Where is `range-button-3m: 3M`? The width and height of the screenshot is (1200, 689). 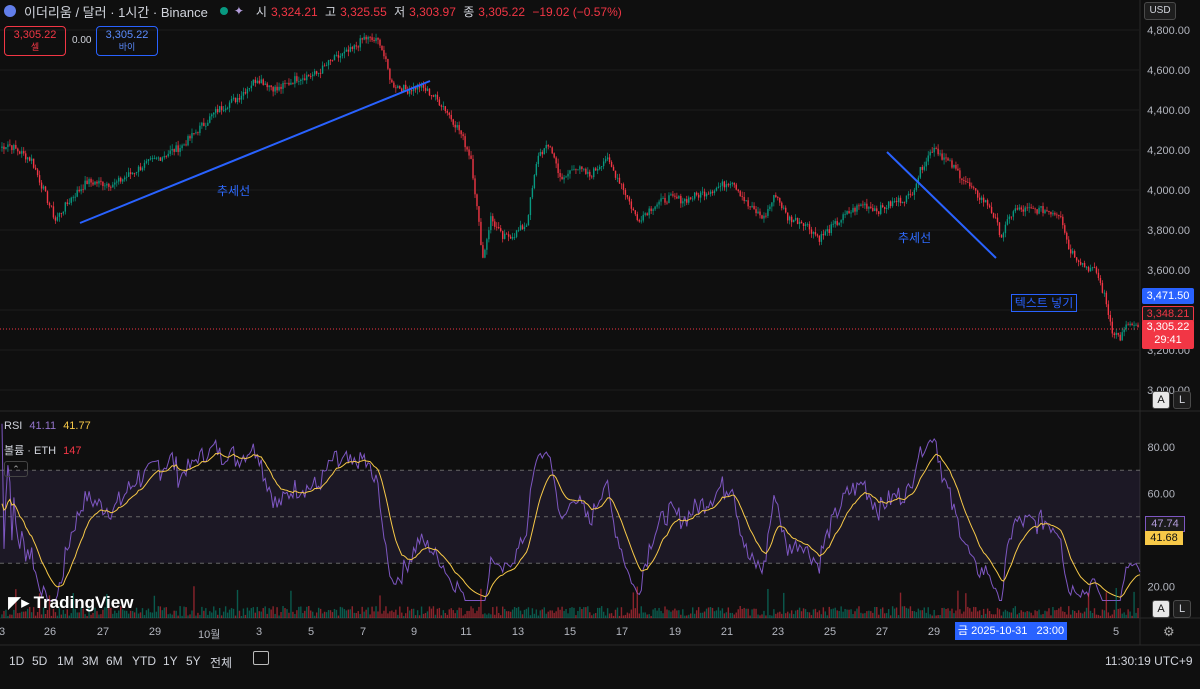
range-button-3m: 3M is located at coordinates (90, 661).